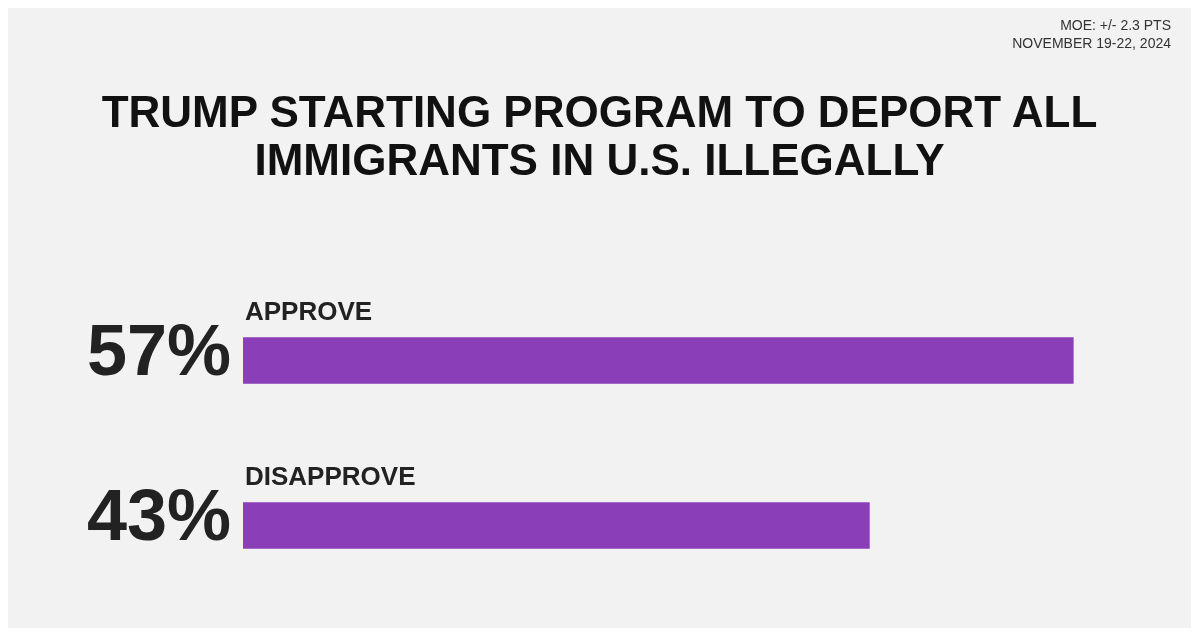  I want to click on y-tick-label: APPROVE, so click(309, 310).